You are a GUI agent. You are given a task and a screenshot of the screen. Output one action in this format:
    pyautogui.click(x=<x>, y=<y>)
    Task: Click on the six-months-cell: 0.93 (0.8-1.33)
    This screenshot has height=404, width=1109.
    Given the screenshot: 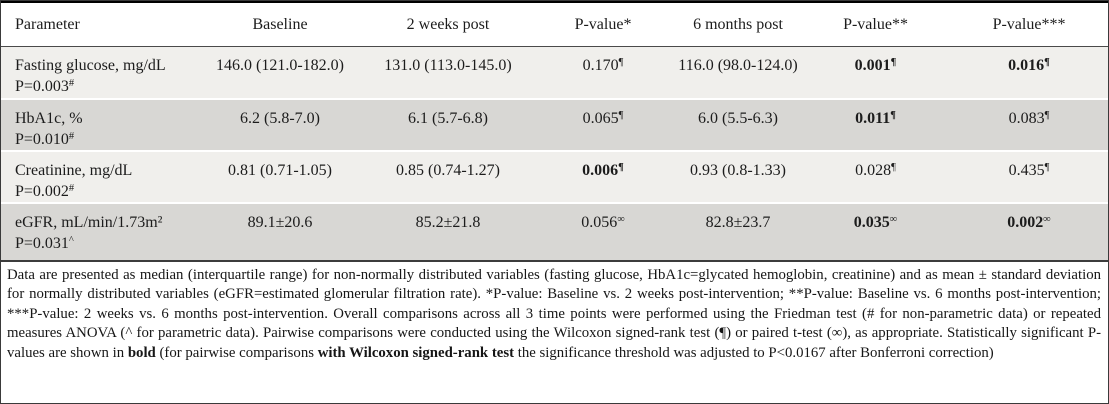 What is the action you would take?
    pyautogui.click(x=738, y=177)
    